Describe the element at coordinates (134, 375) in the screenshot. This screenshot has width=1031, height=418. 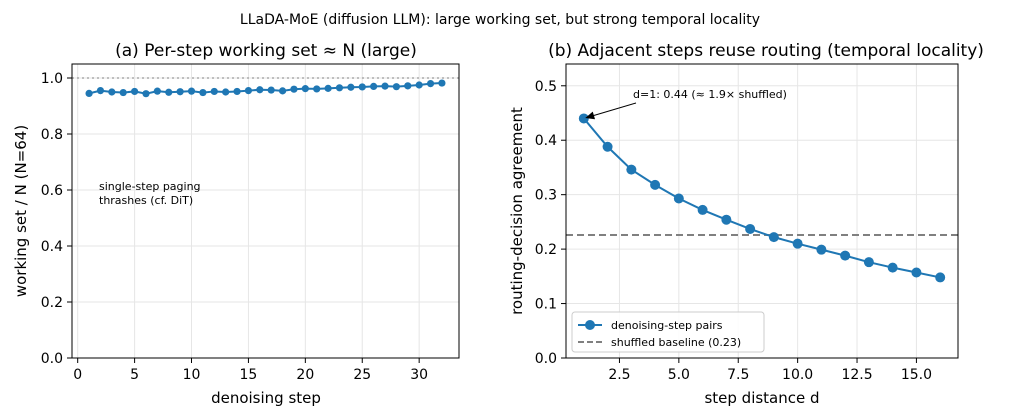
I see `panel-a-x-tick-label: 5` at that location.